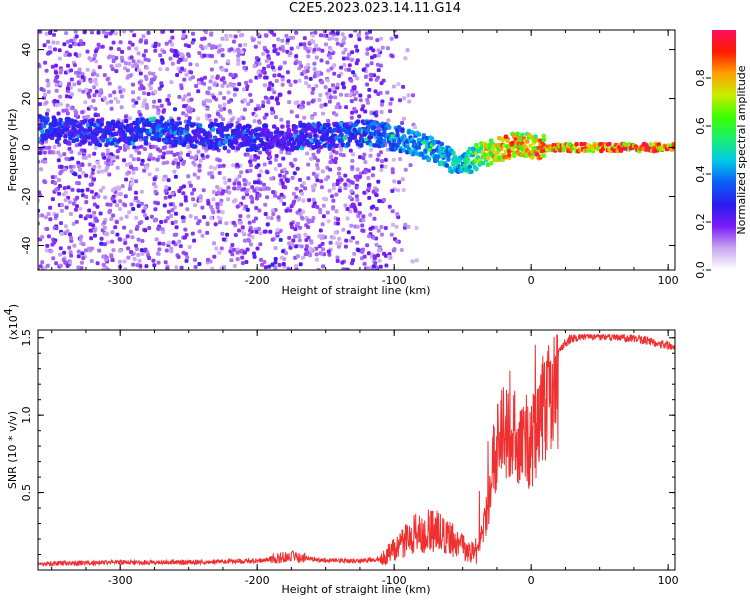  Describe the element at coordinates (26, 197) in the screenshot. I see `spectrogram-y-tick-label: -20` at that location.